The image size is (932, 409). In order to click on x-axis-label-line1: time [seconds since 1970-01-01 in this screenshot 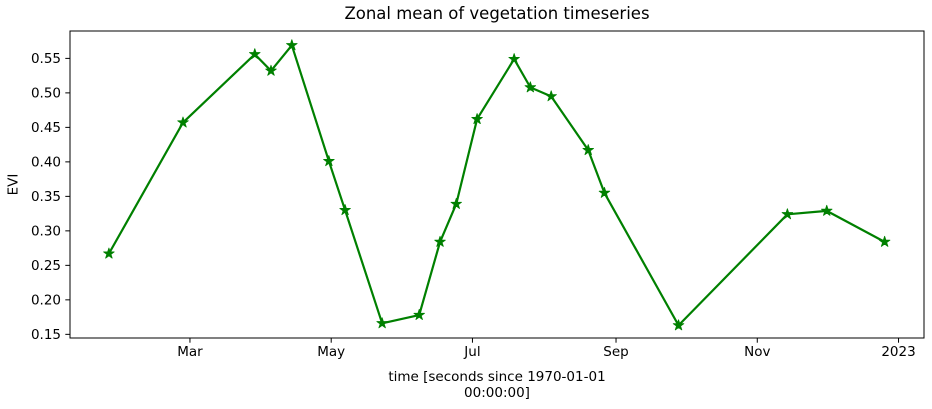, I will do `click(496, 377)`.